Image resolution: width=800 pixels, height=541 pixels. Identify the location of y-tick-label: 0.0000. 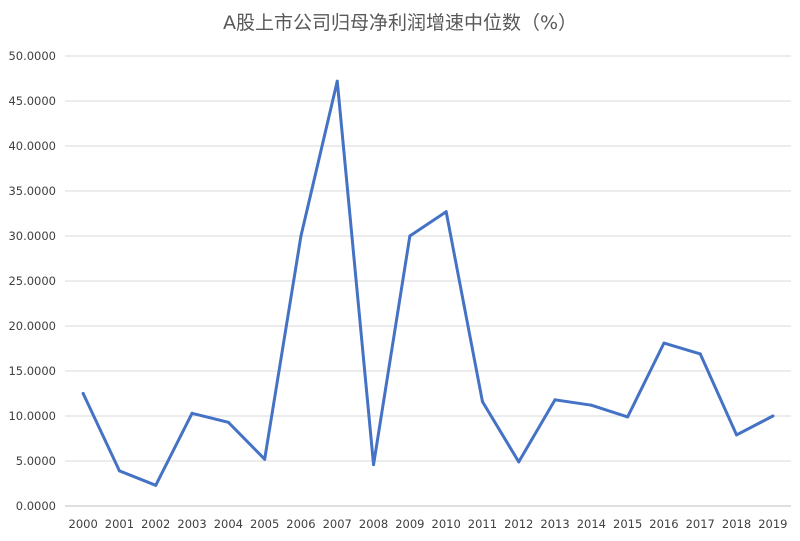
(36, 506).